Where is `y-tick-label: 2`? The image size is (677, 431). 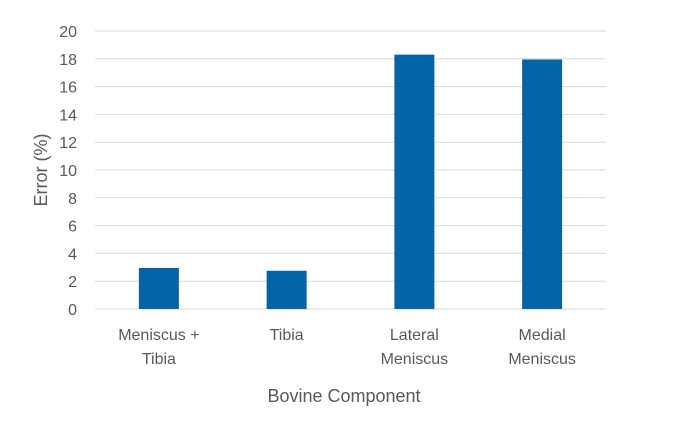
y-tick-label: 2 is located at coordinates (72, 282).